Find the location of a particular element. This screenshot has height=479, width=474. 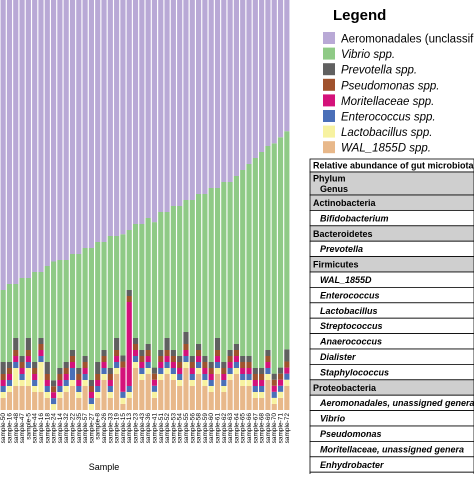

x-tick-label: sample-47 is located at coordinates (22, 428).